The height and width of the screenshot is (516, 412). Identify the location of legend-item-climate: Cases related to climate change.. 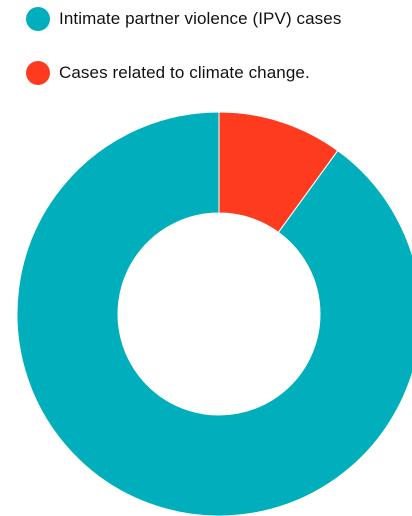
(168, 73).